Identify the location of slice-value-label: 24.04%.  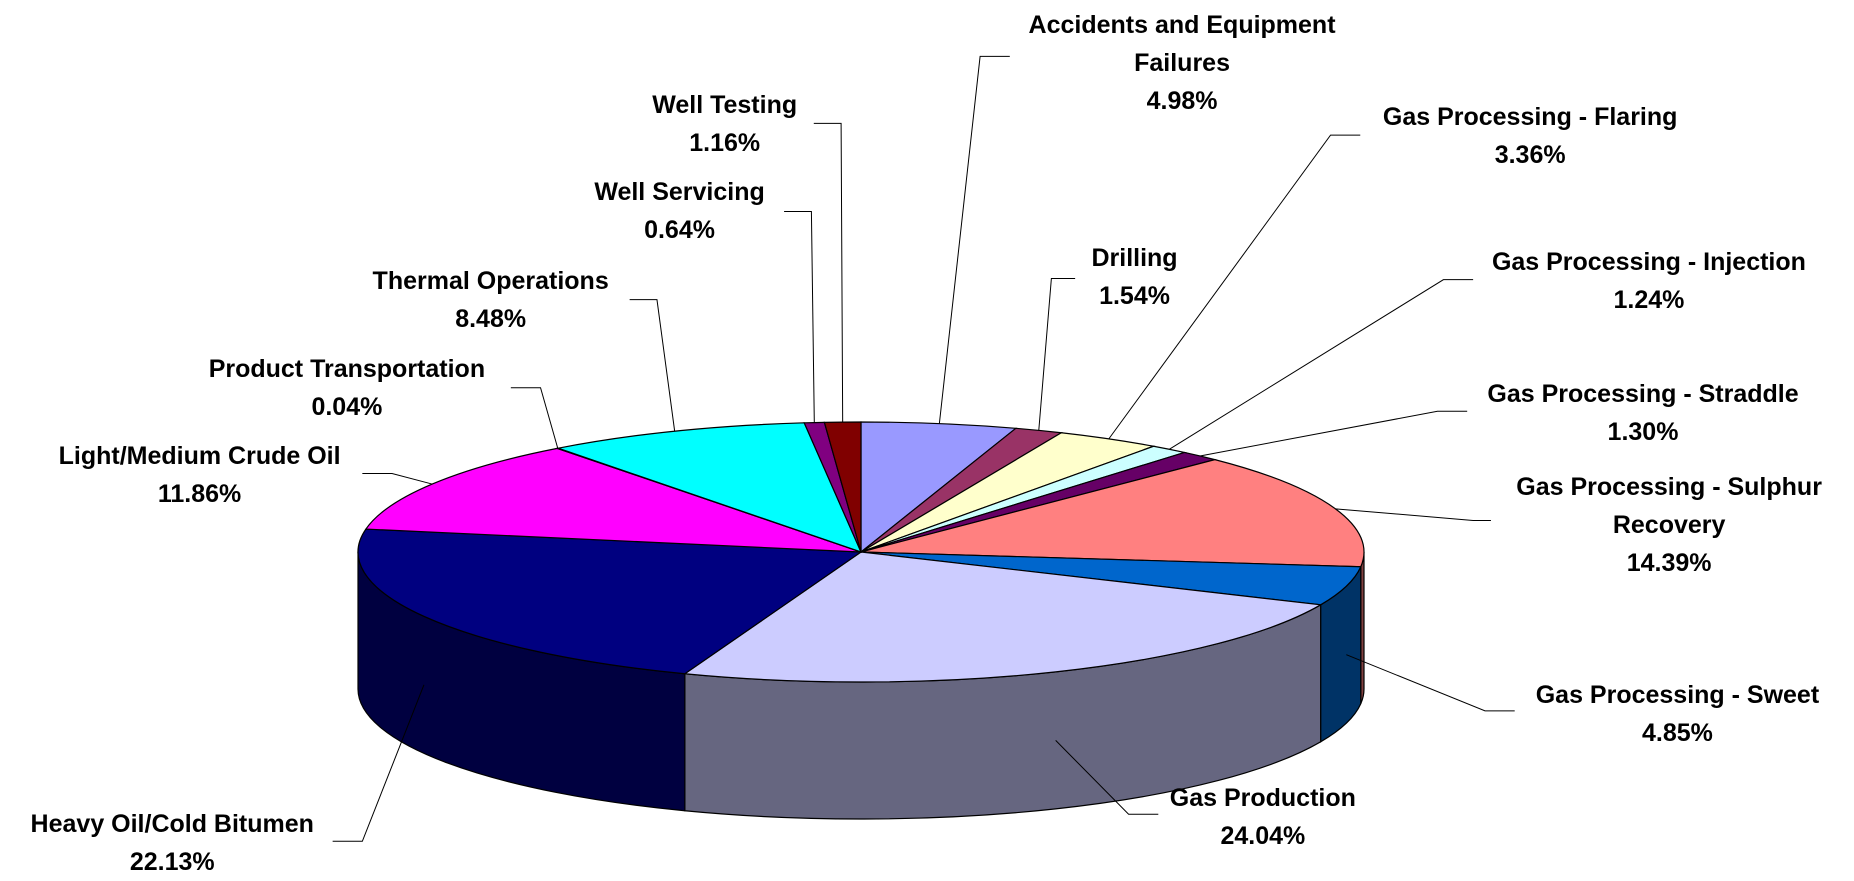
(1263, 836).